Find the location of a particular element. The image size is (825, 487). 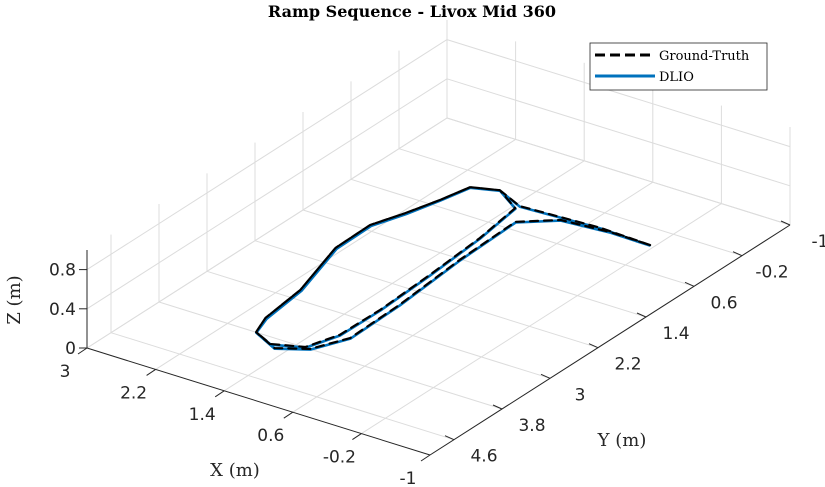

x-axis-label: X (m) is located at coordinates (235, 470).